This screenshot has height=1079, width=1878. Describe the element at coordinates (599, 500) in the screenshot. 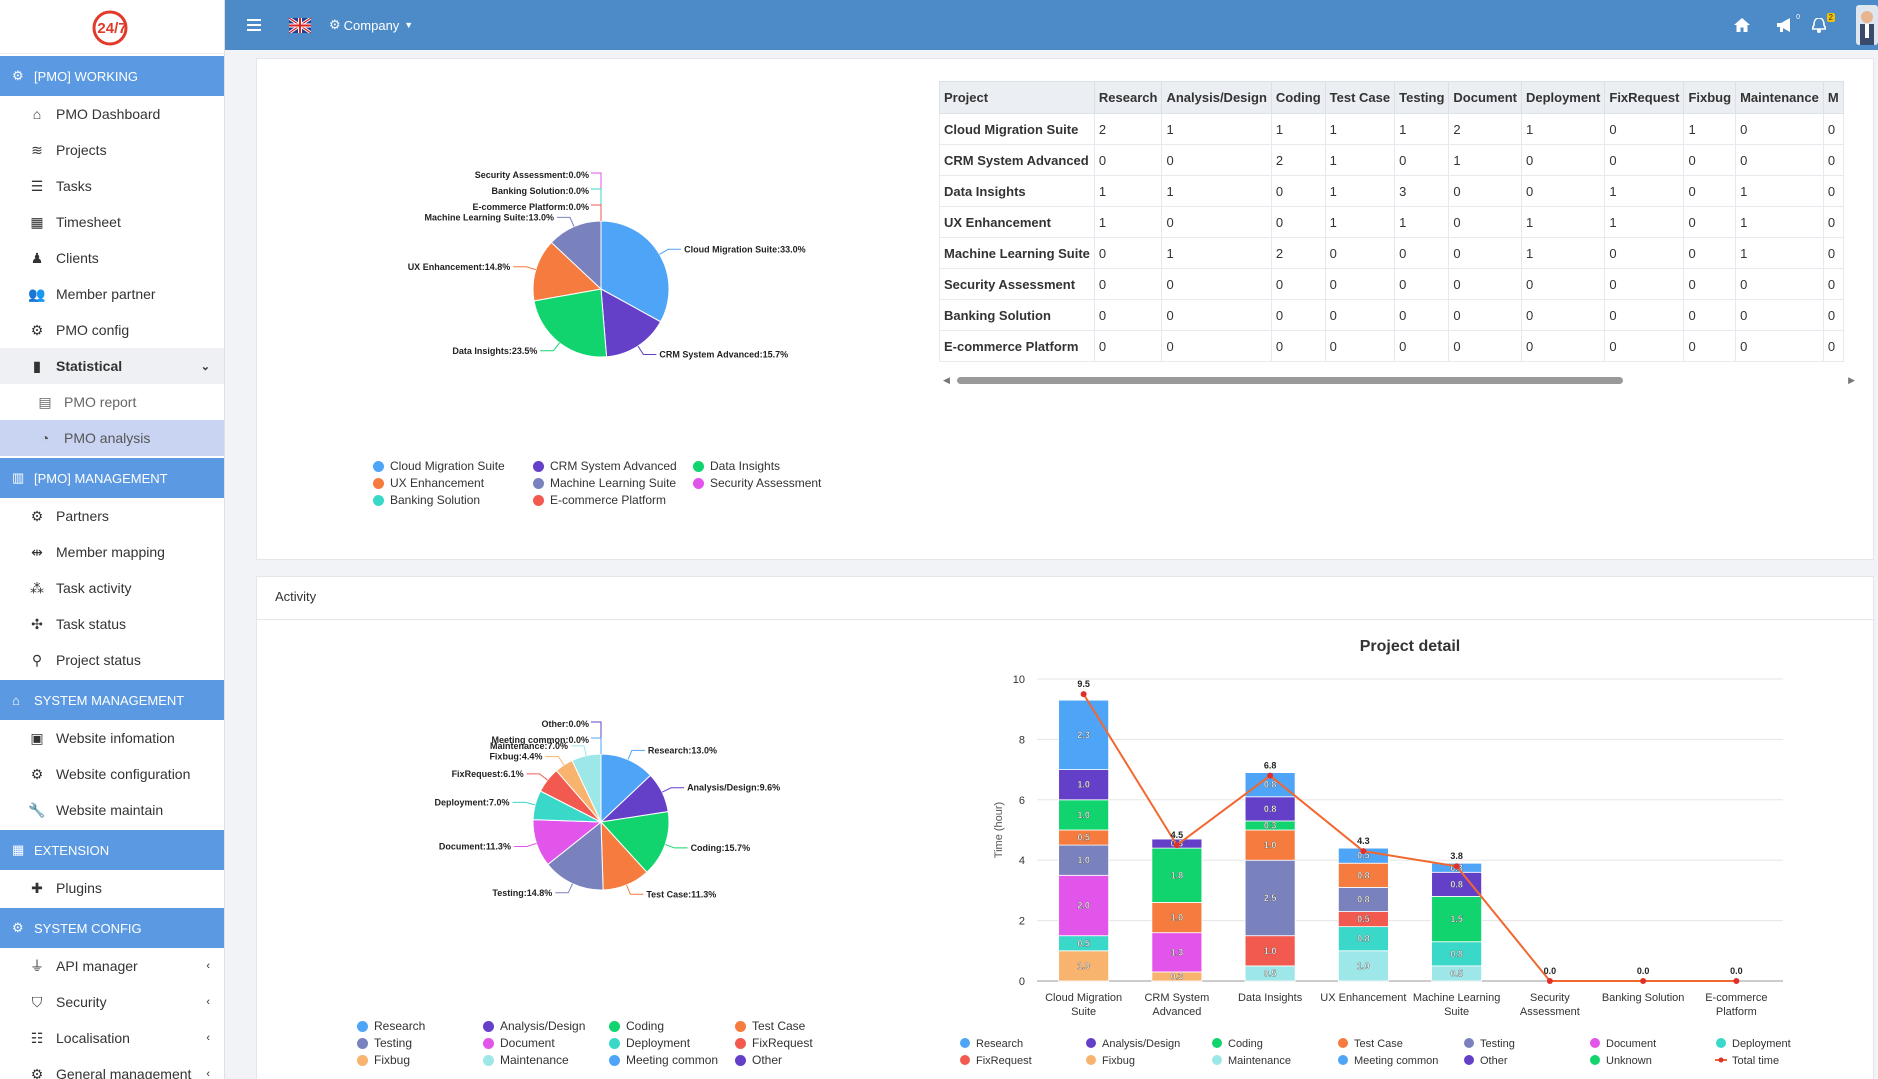

I see `legend-item: E-commerce Platform` at that location.